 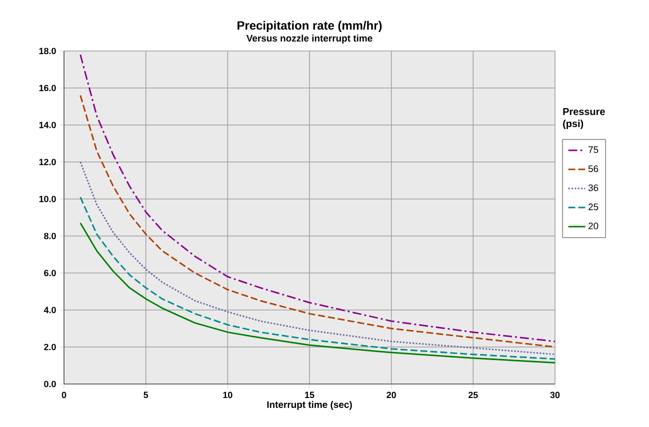 I want to click on legend-label: 56, so click(x=593, y=168).